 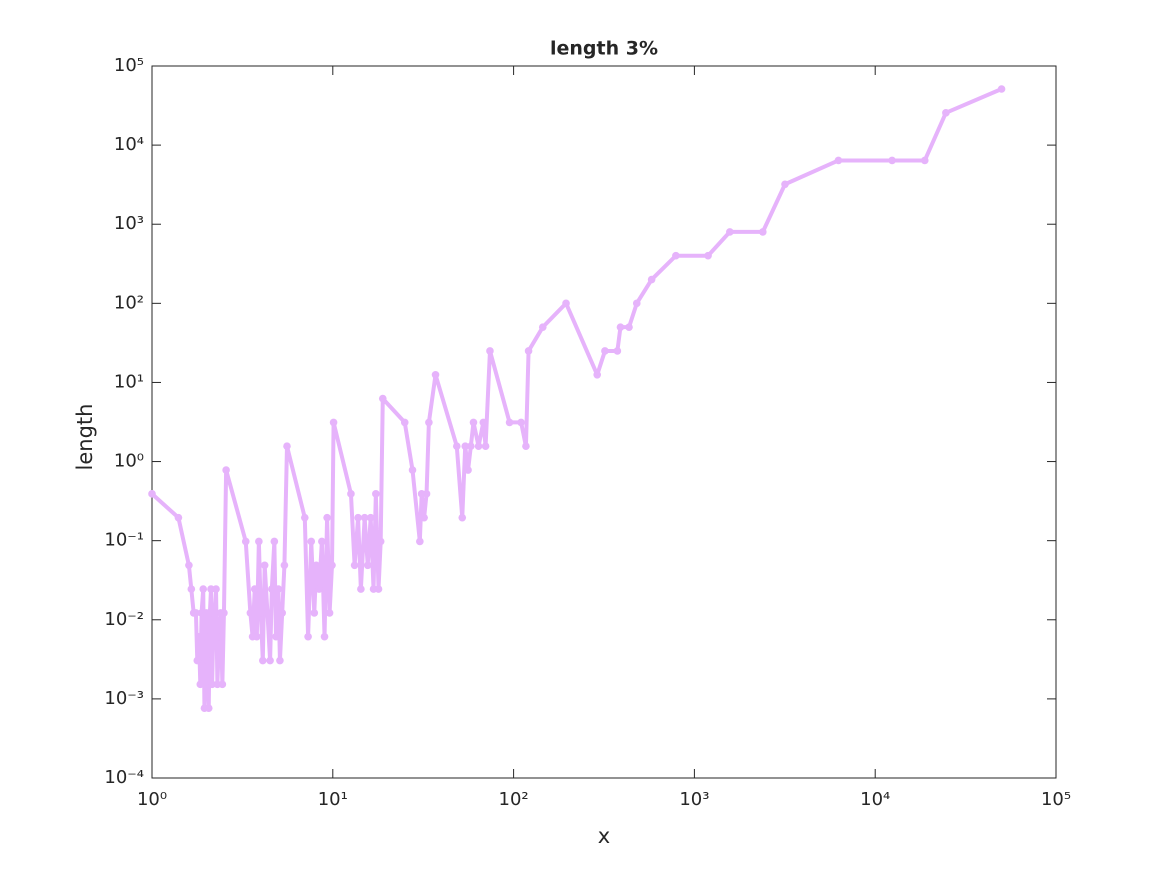 I want to click on x-axis-label: x, so click(x=604, y=836).